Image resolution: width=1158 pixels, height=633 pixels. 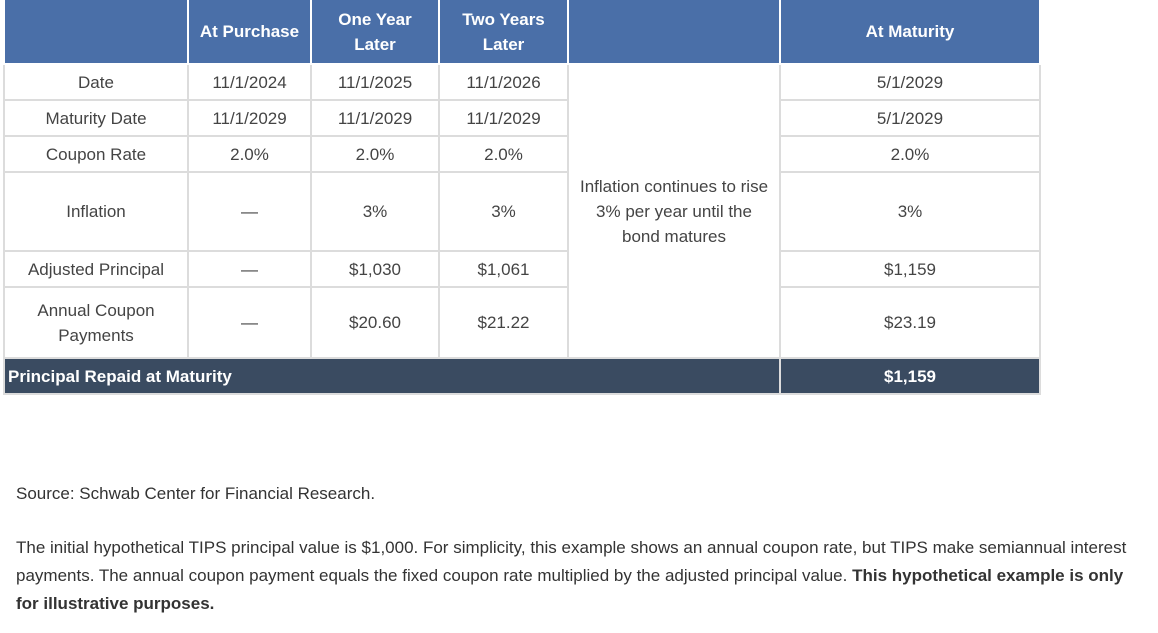 What do you see at coordinates (503, 82) in the screenshot?
I see `cell: 11/1/2026` at bounding box center [503, 82].